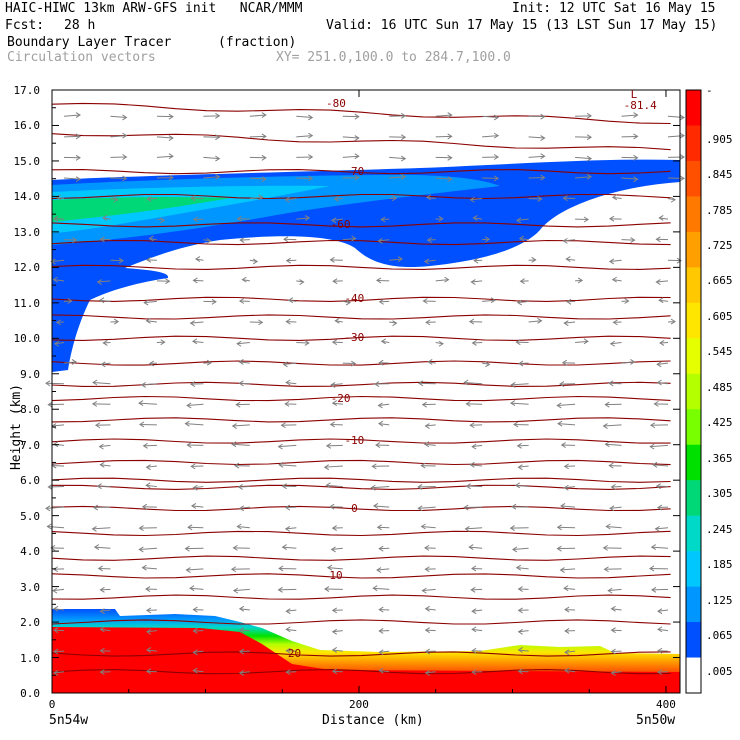 The image size is (740, 740). Describe the element at coordinates (25, 25) in the screenshot. I see `header-forecast-label: Fcst:` at that location.